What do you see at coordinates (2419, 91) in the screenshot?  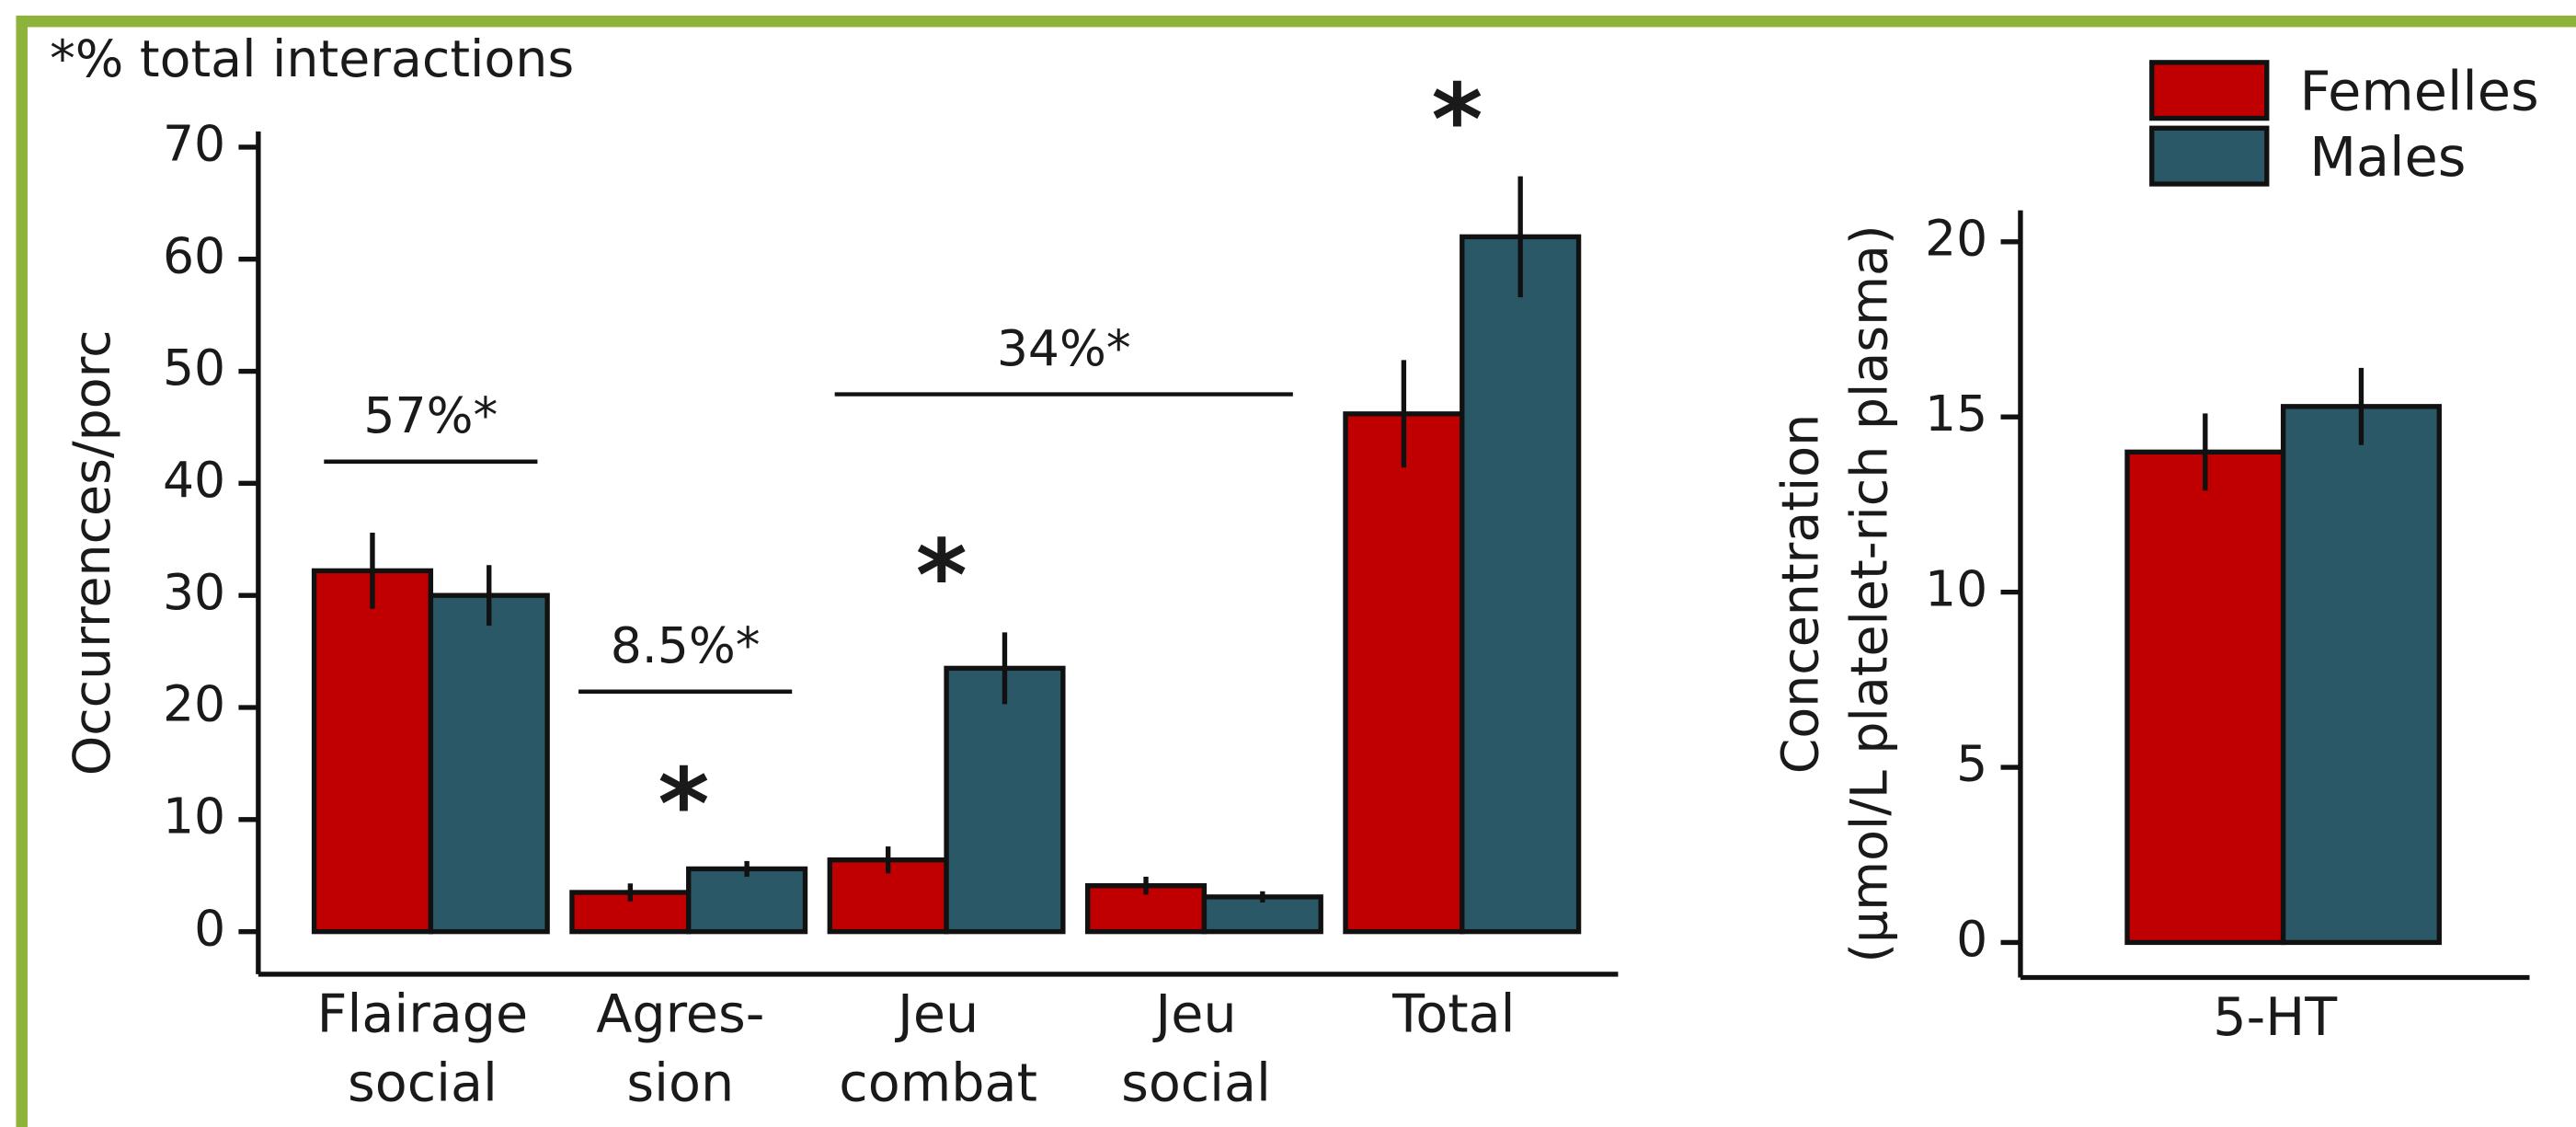 I see `legend-label: Femelles` at bounding box center [2419, 91].